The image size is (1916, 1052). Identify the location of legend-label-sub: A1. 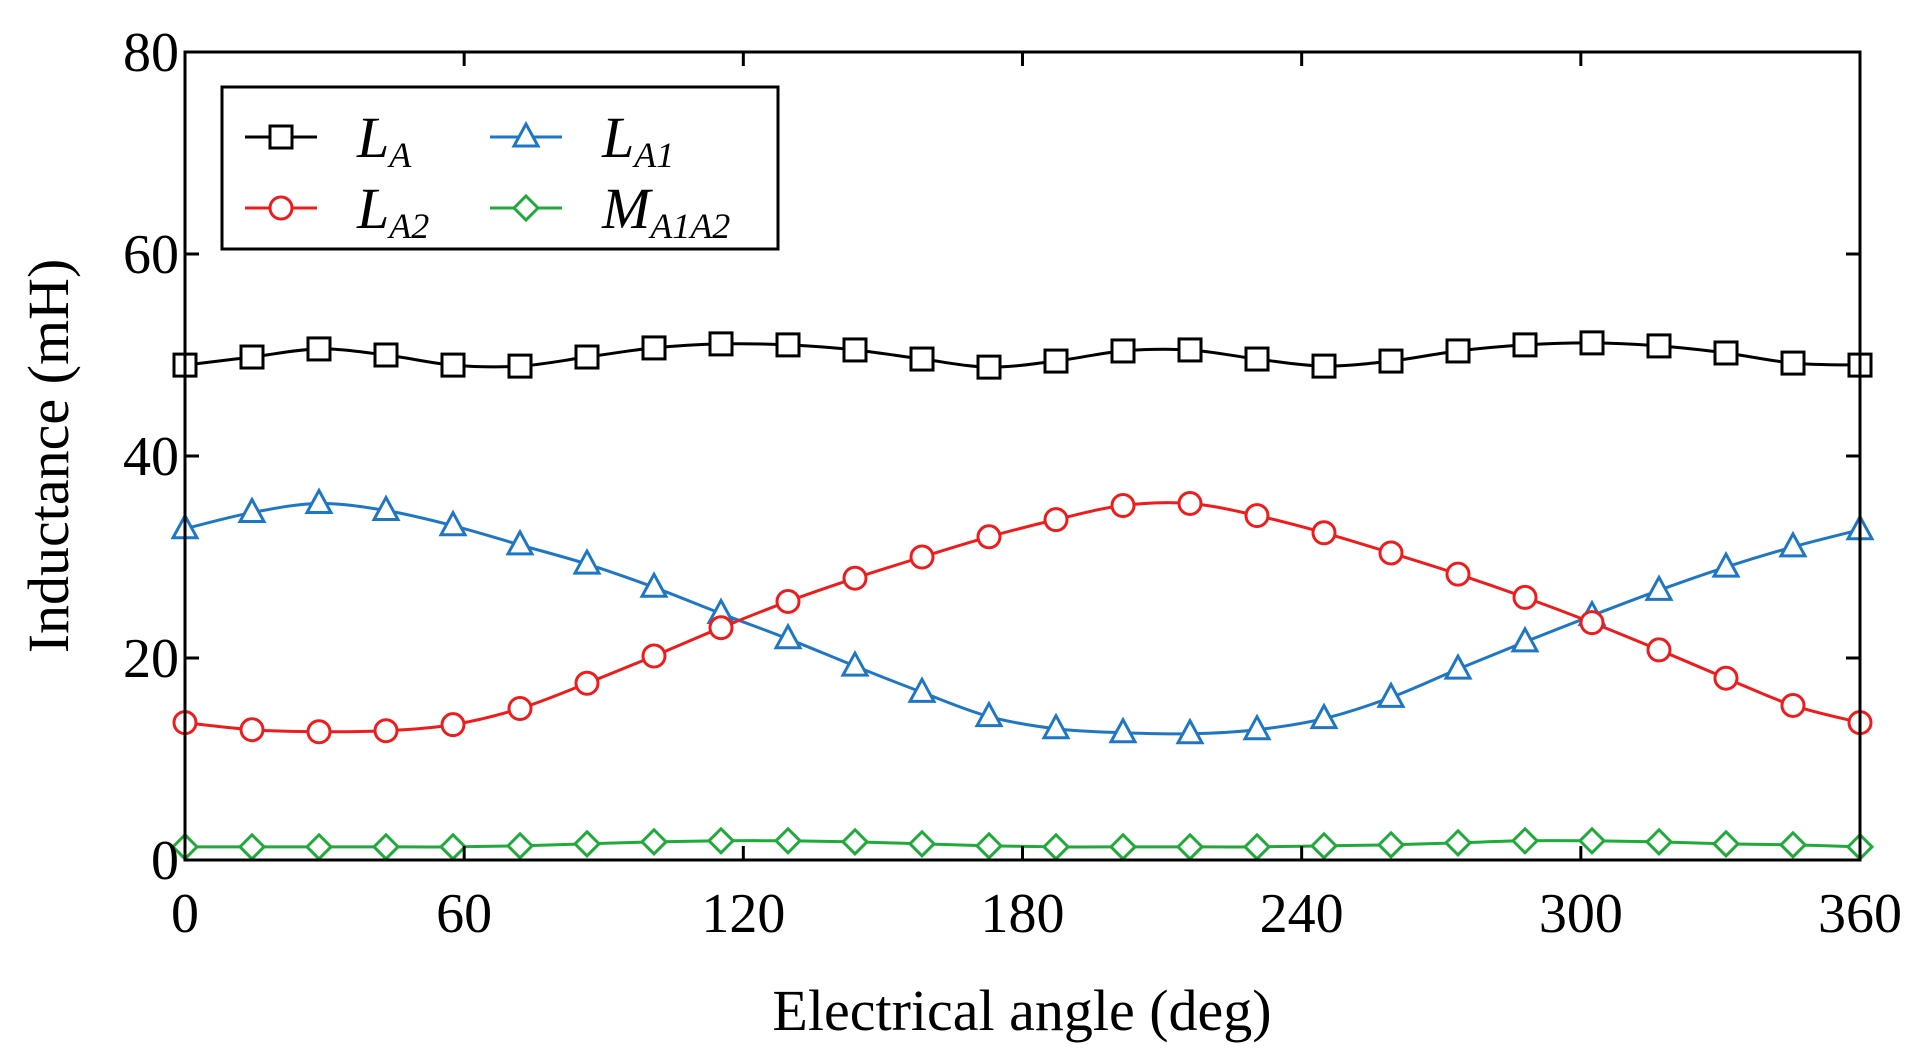
(653, 155).